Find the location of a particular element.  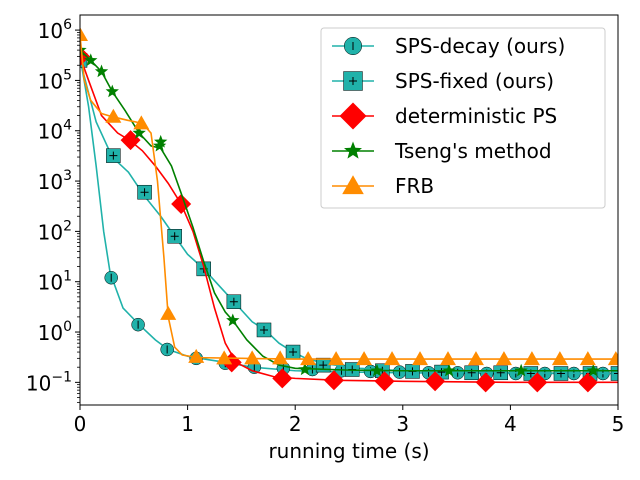

series-1-point-7-crosshair is located at coordinates (293, 352).